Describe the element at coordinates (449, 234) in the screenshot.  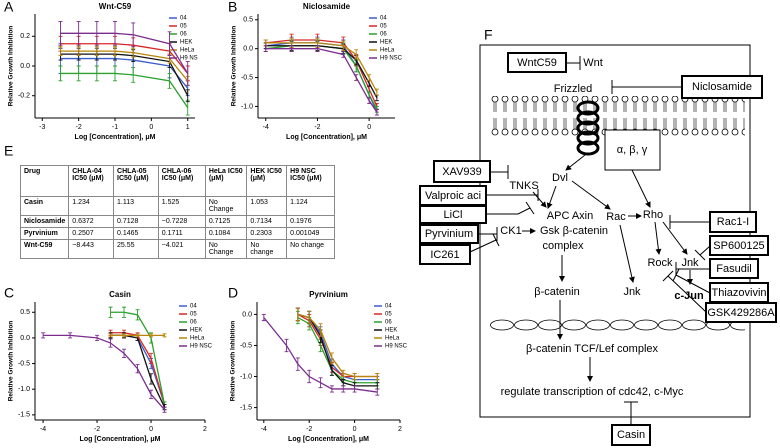
I see `drug-label: Pyrvinium` at that location.